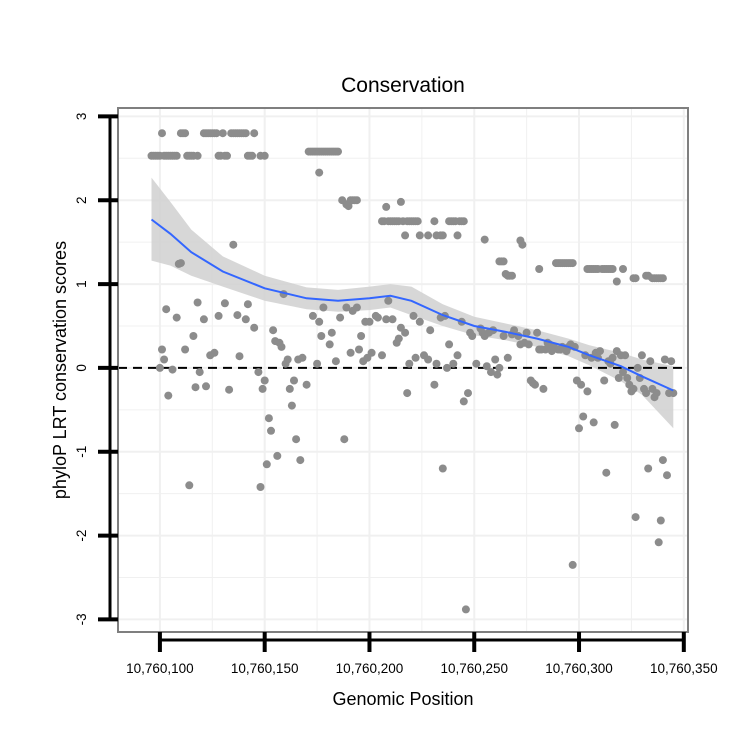 The height and width of the screenshot is (750, 750). Describe the element at coordinates (684, 668) in the screenshot. I see `x-tick-label: 10,760,350` at that location.